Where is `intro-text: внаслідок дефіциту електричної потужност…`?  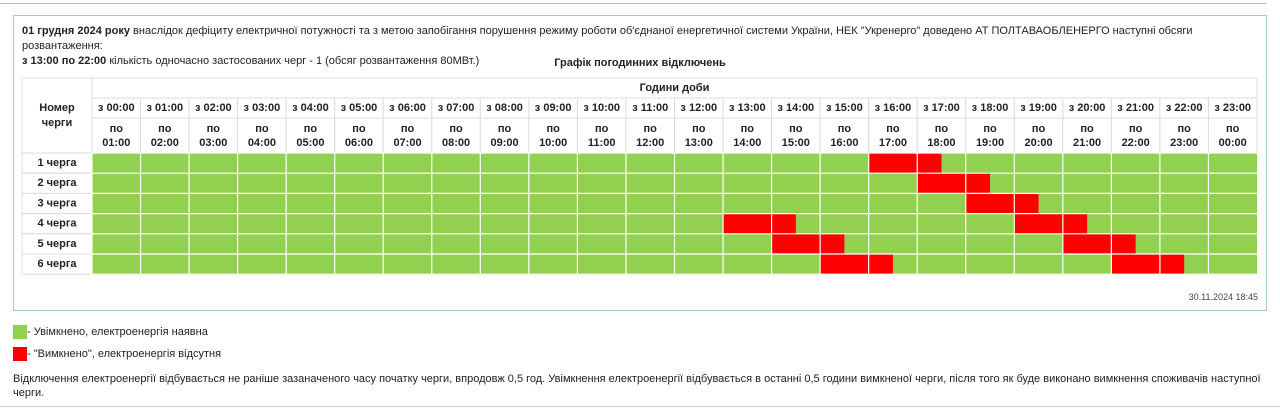
intro-text: внаслідок дефіциту електричної потужност… is located at coordinates (607, 38).